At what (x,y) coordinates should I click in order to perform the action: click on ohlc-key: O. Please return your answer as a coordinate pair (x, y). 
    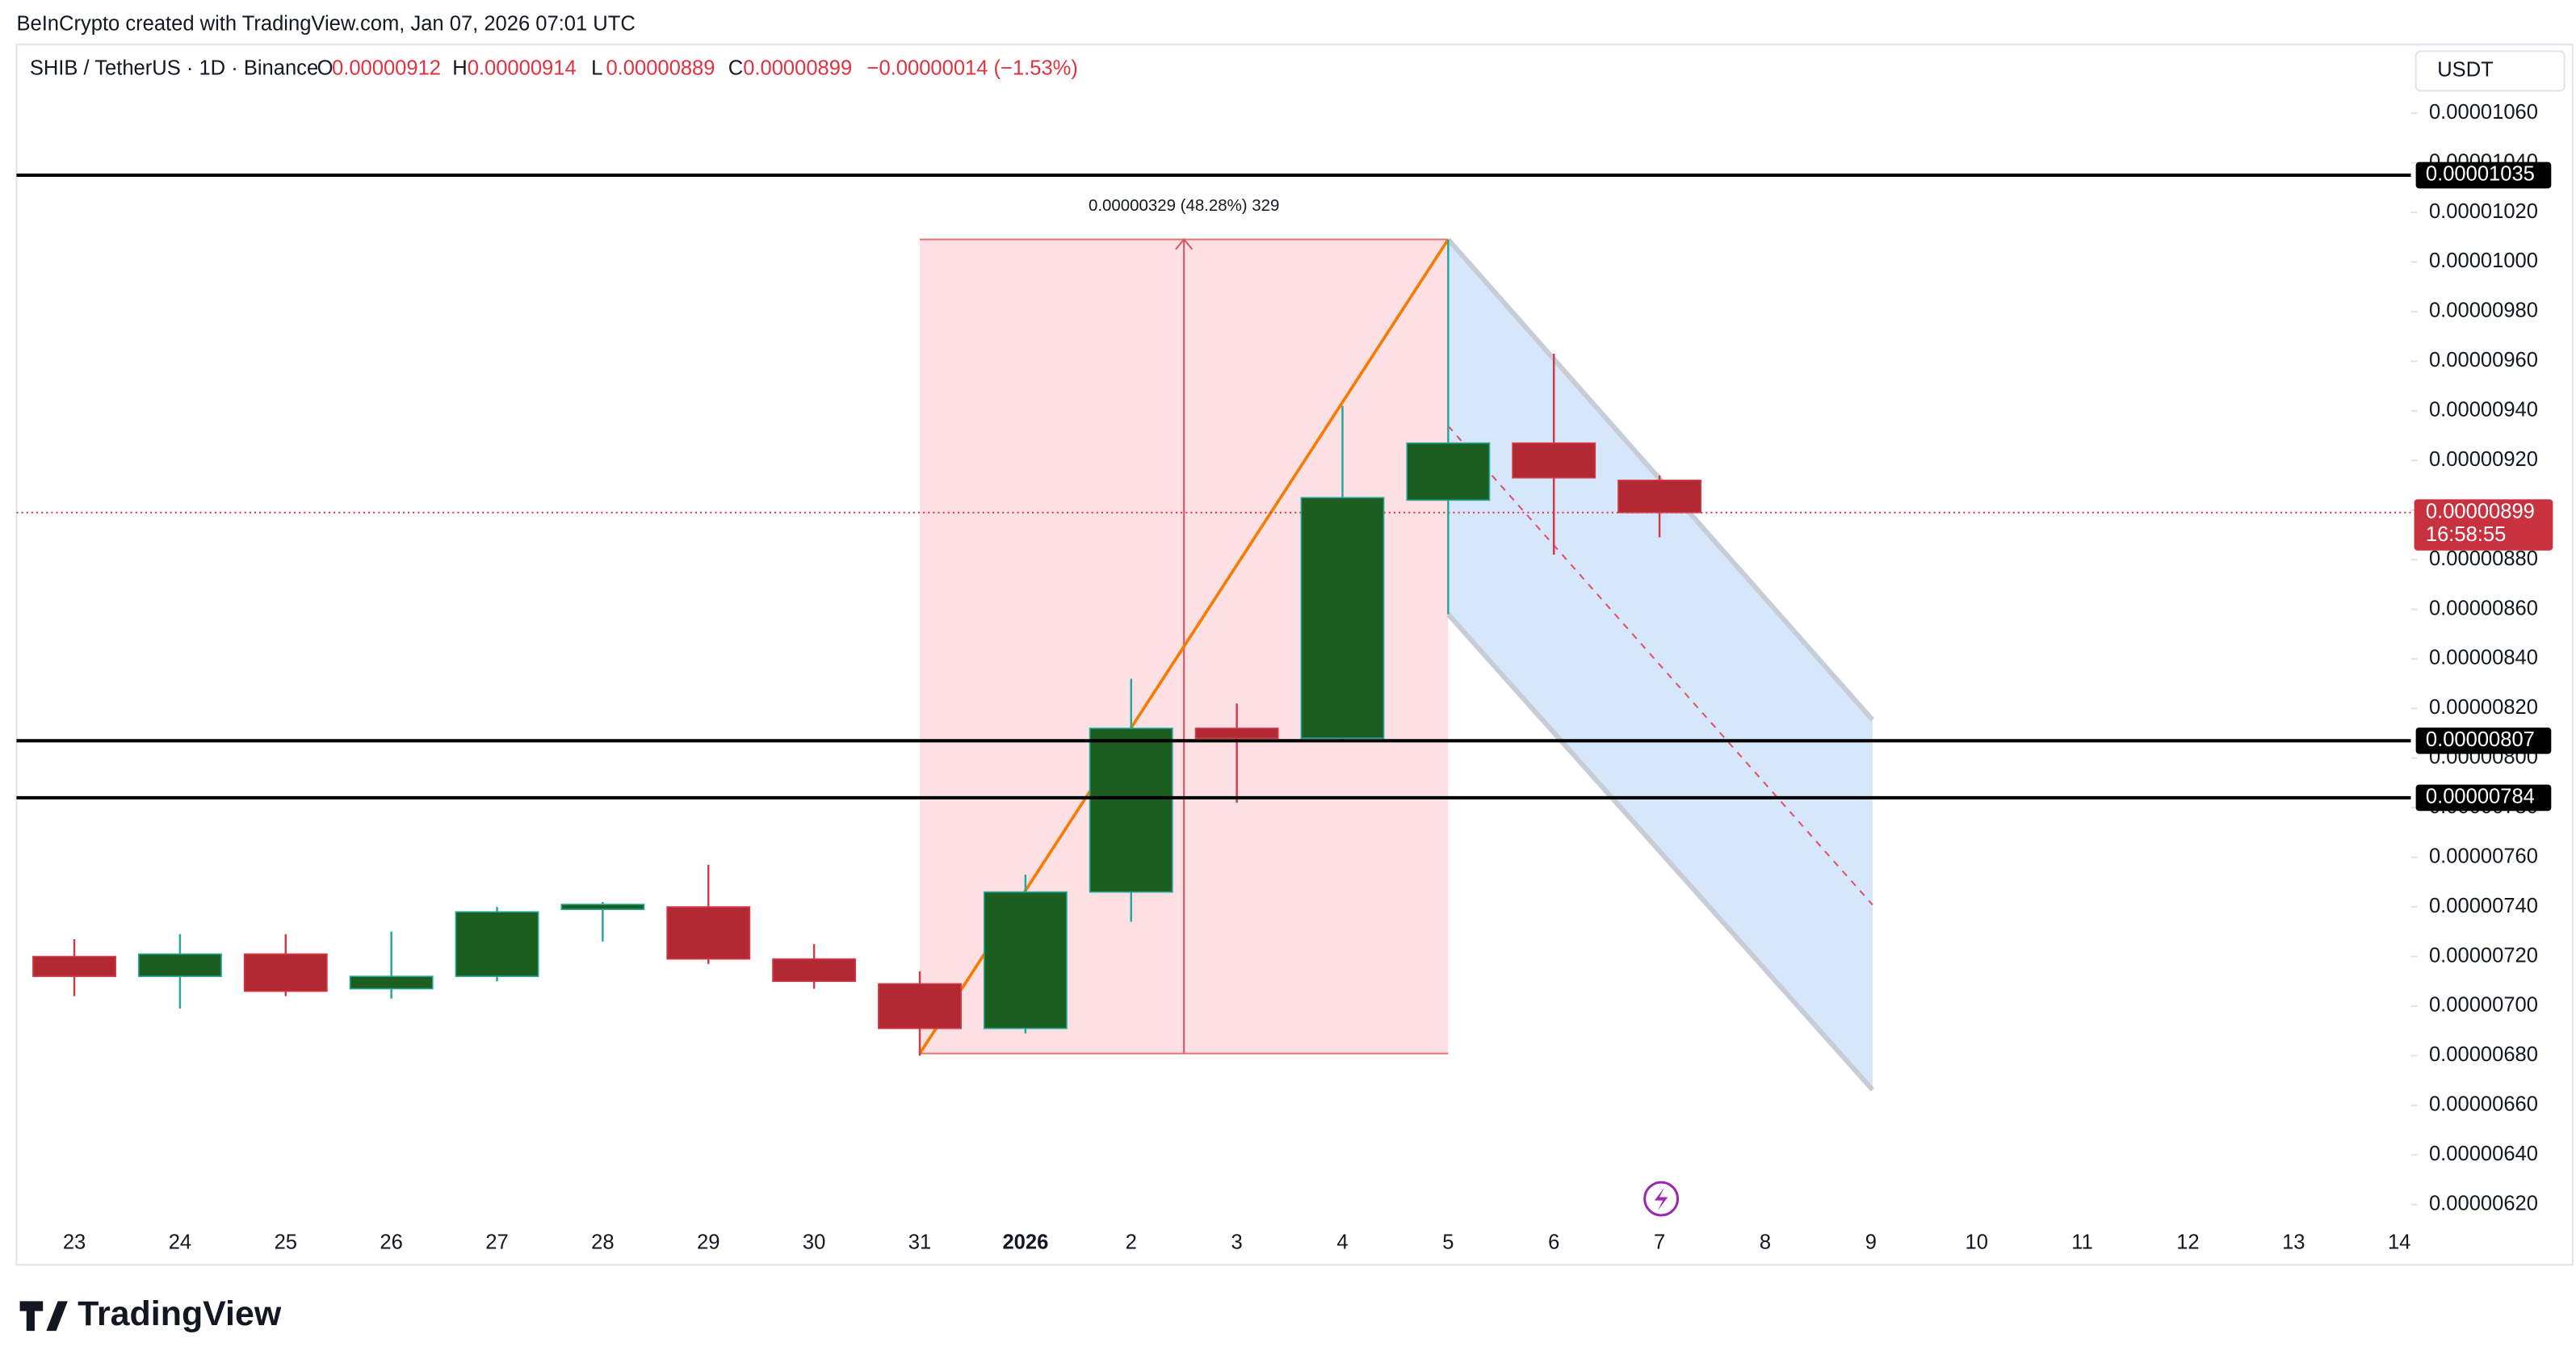
    Looking at the image, I should click on (325, 69).